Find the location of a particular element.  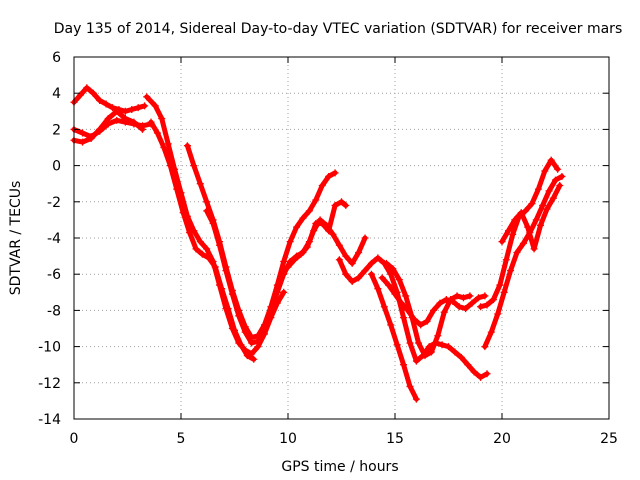

x-axis-label: GPS time / hours is located at coordinates (339, 467).